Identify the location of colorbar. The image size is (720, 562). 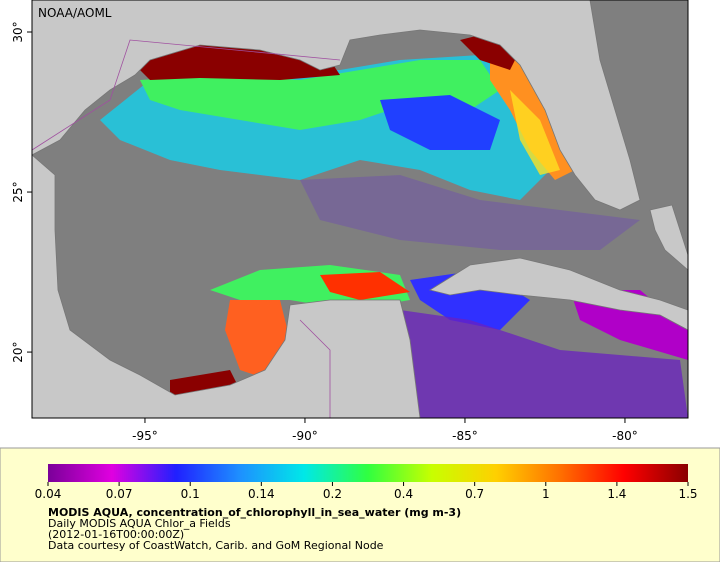
(368, 473).